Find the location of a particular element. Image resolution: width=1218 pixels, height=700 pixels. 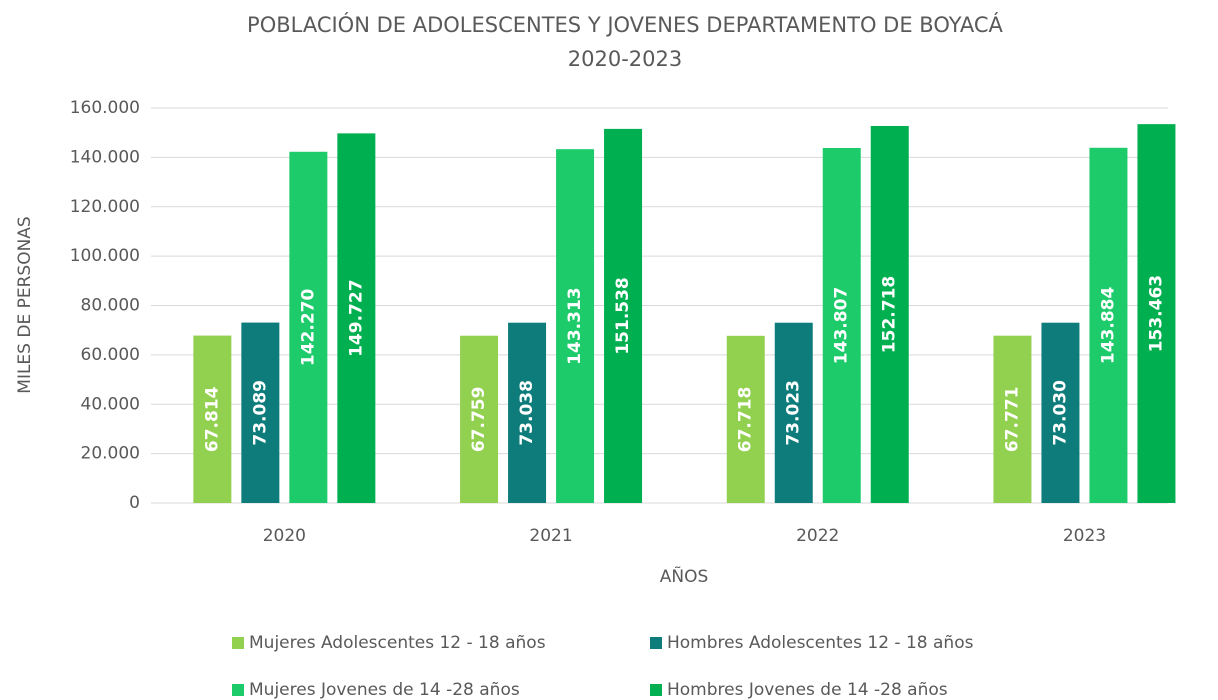

x-tick-label: 2022 is located at coordinates (817, 536).